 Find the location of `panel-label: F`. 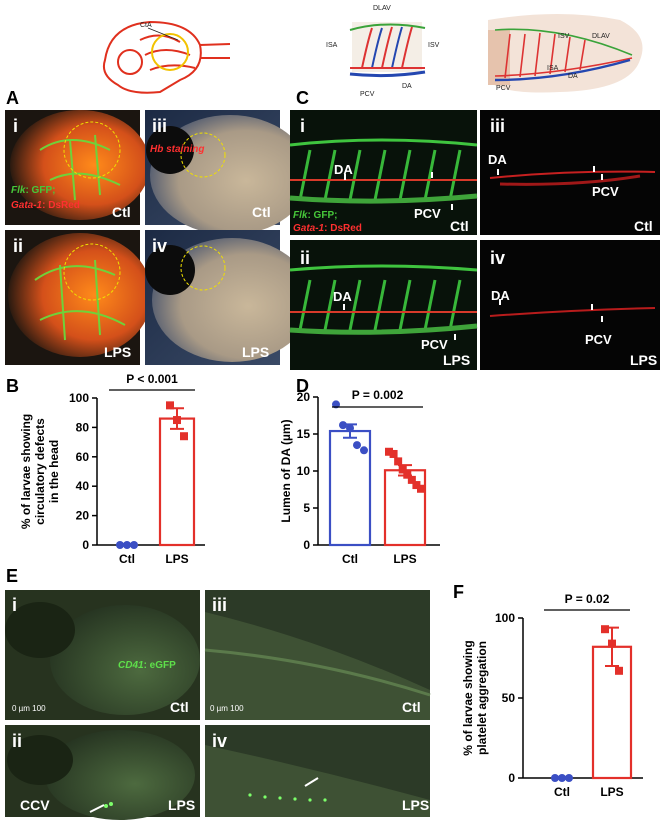

panel-label: F is located at coordinates (458, 592).